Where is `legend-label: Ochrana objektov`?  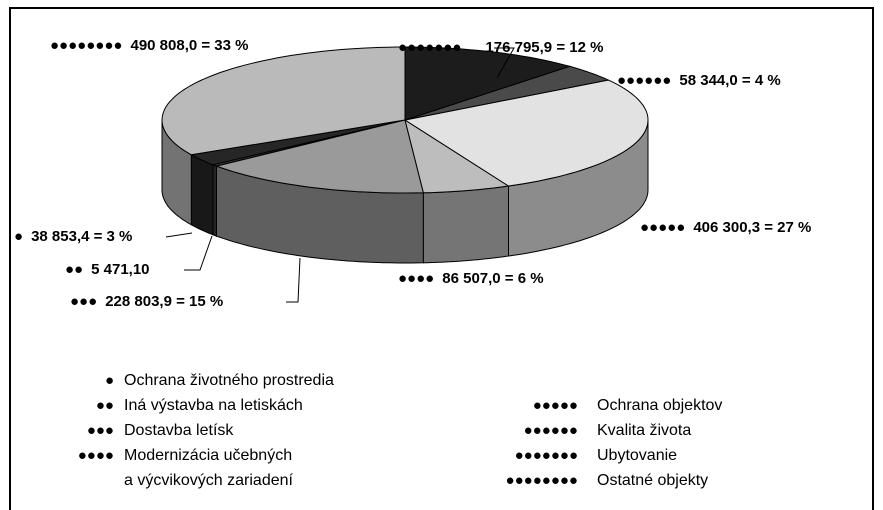 legend-label: Ochrana objektov is located at coordinates (660, 405).